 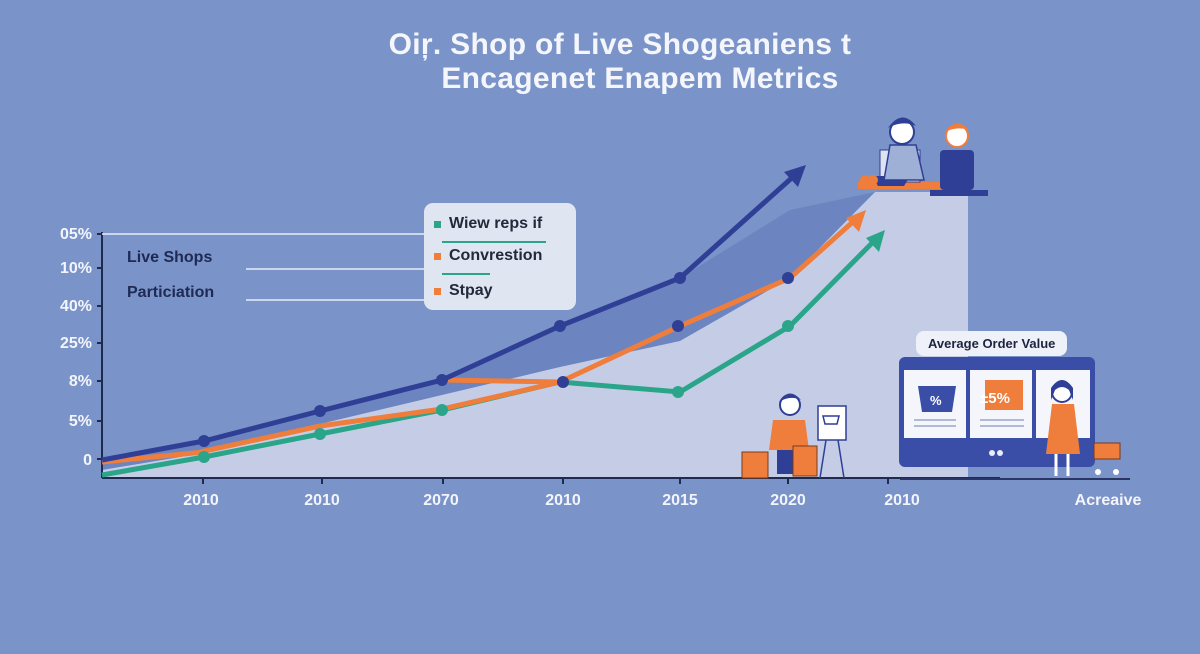 What do you see at coordinates (75, 306) in the screenshot?
I see `y-tick-label: 40%` at bounding box center [75, 306].